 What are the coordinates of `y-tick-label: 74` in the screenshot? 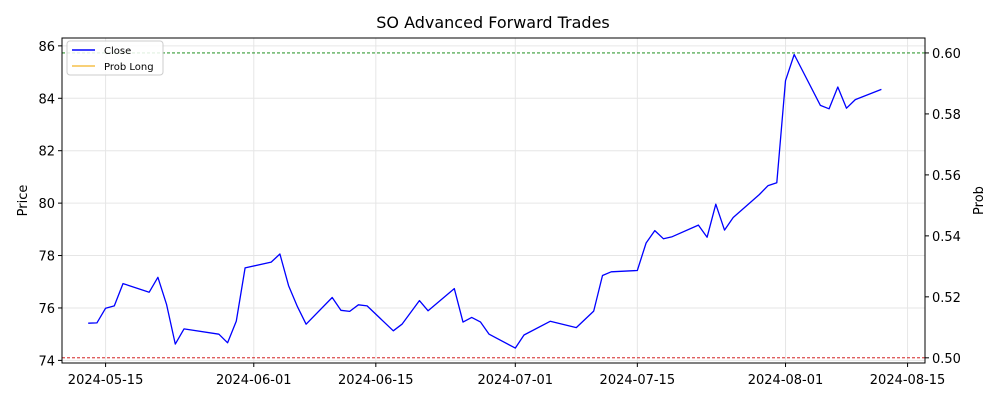 It's located at (46, 361).